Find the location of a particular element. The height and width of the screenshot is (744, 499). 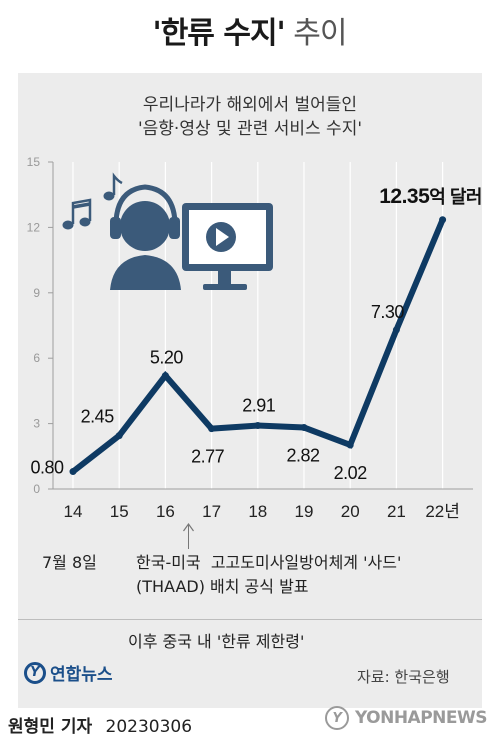

subtitle-line: 우리나라가 해외에서 벌어들인 is located at coordinates (250, 105).